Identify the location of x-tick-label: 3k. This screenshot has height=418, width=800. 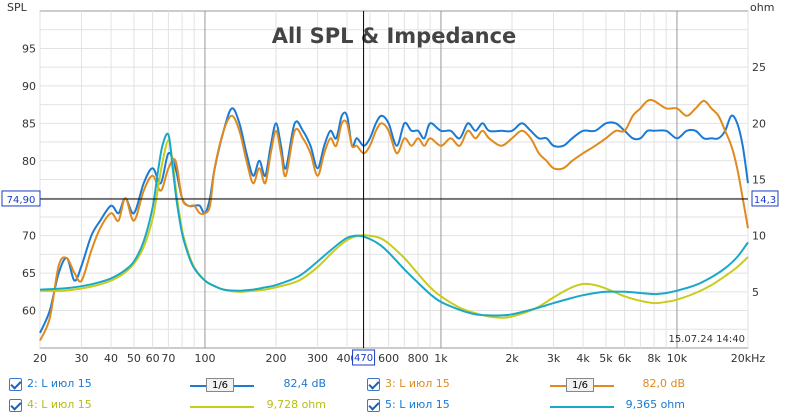
(554, 358).